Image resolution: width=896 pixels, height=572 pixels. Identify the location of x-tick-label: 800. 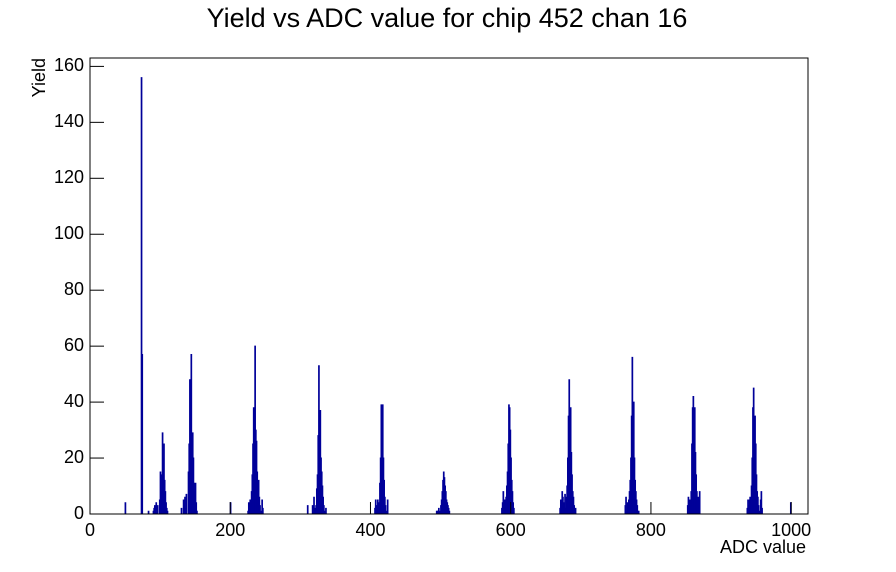
(651, 530).